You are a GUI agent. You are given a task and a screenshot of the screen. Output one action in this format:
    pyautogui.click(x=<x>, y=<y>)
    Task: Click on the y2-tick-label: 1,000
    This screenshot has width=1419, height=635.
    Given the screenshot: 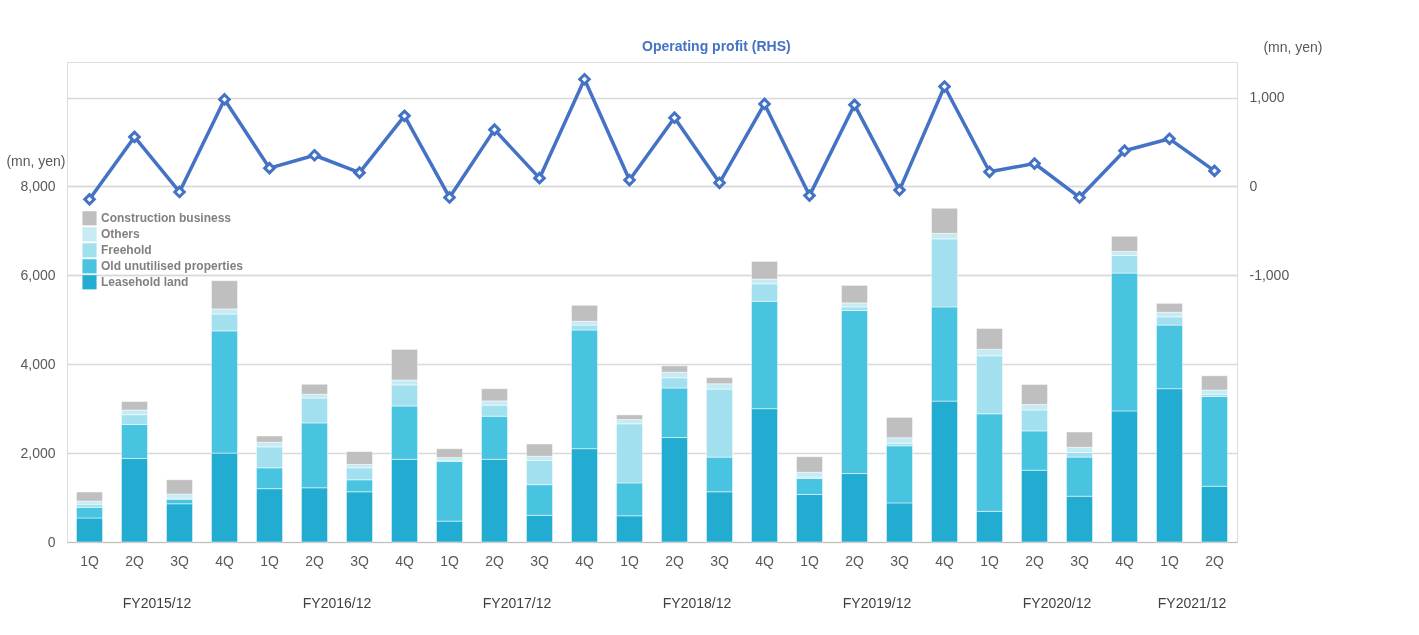 What is the action you would take?
    pyautogui.click(x=1267, y=97)
    